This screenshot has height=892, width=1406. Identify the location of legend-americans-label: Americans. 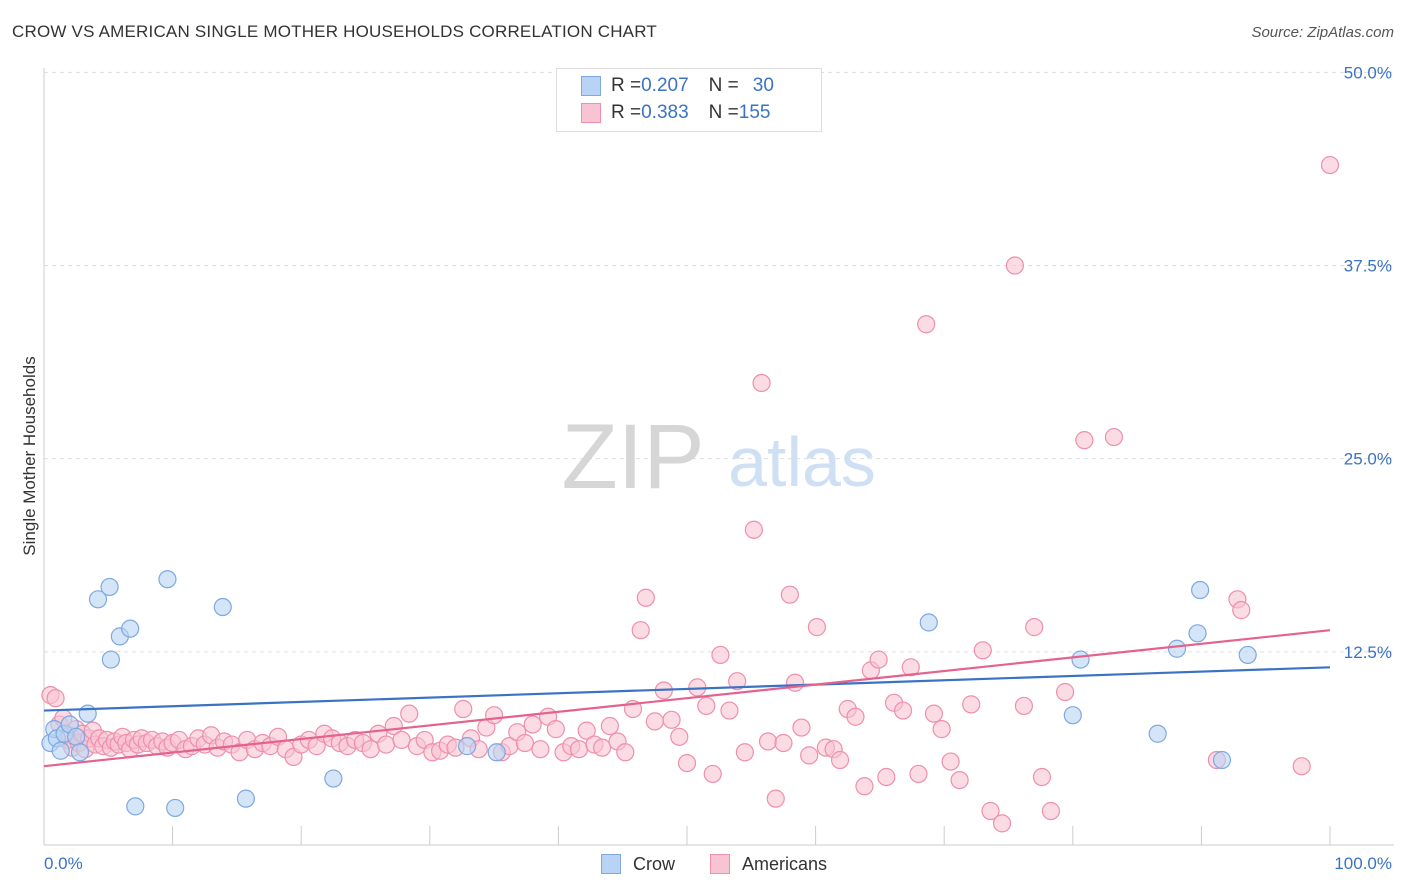
(785, 863).